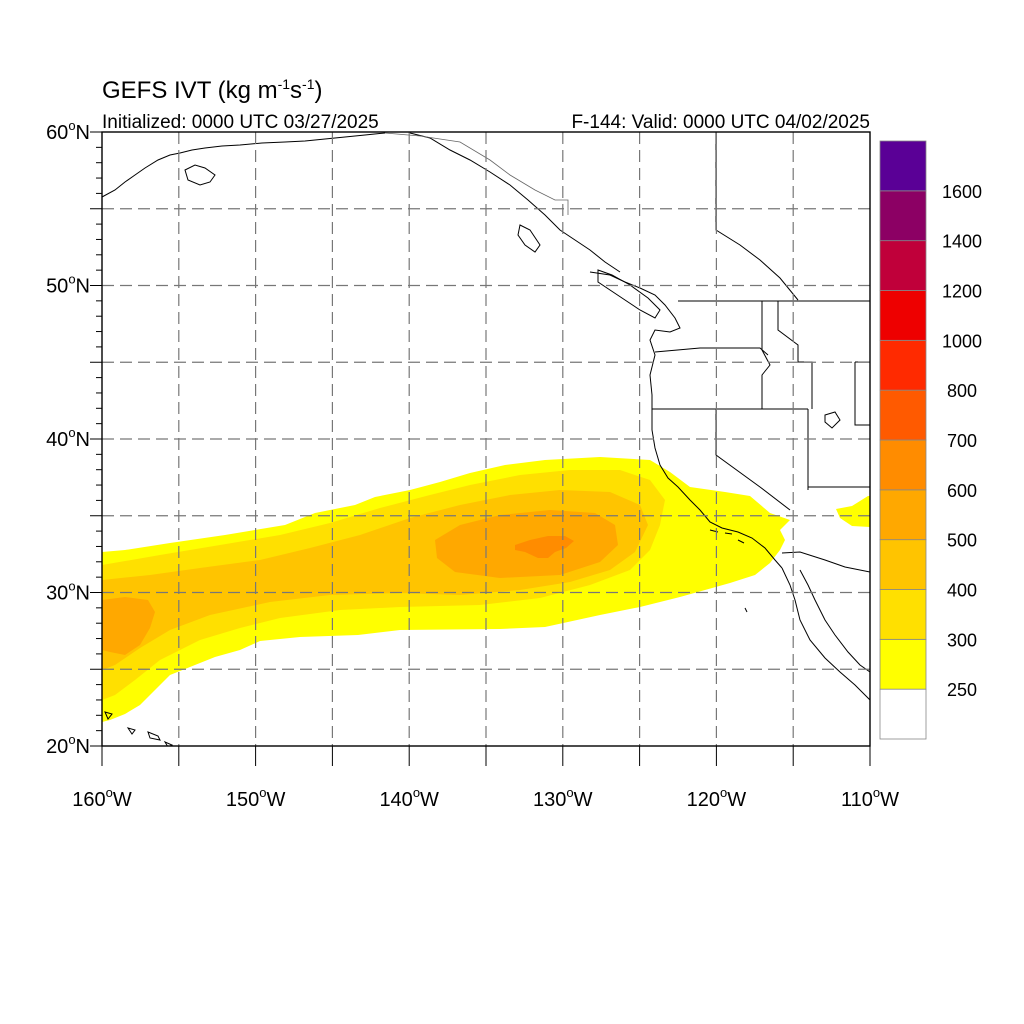 The height and width of the screenshot is (1024, 1024). I want to click on colorbar-label: 1200, so click(962, 292).